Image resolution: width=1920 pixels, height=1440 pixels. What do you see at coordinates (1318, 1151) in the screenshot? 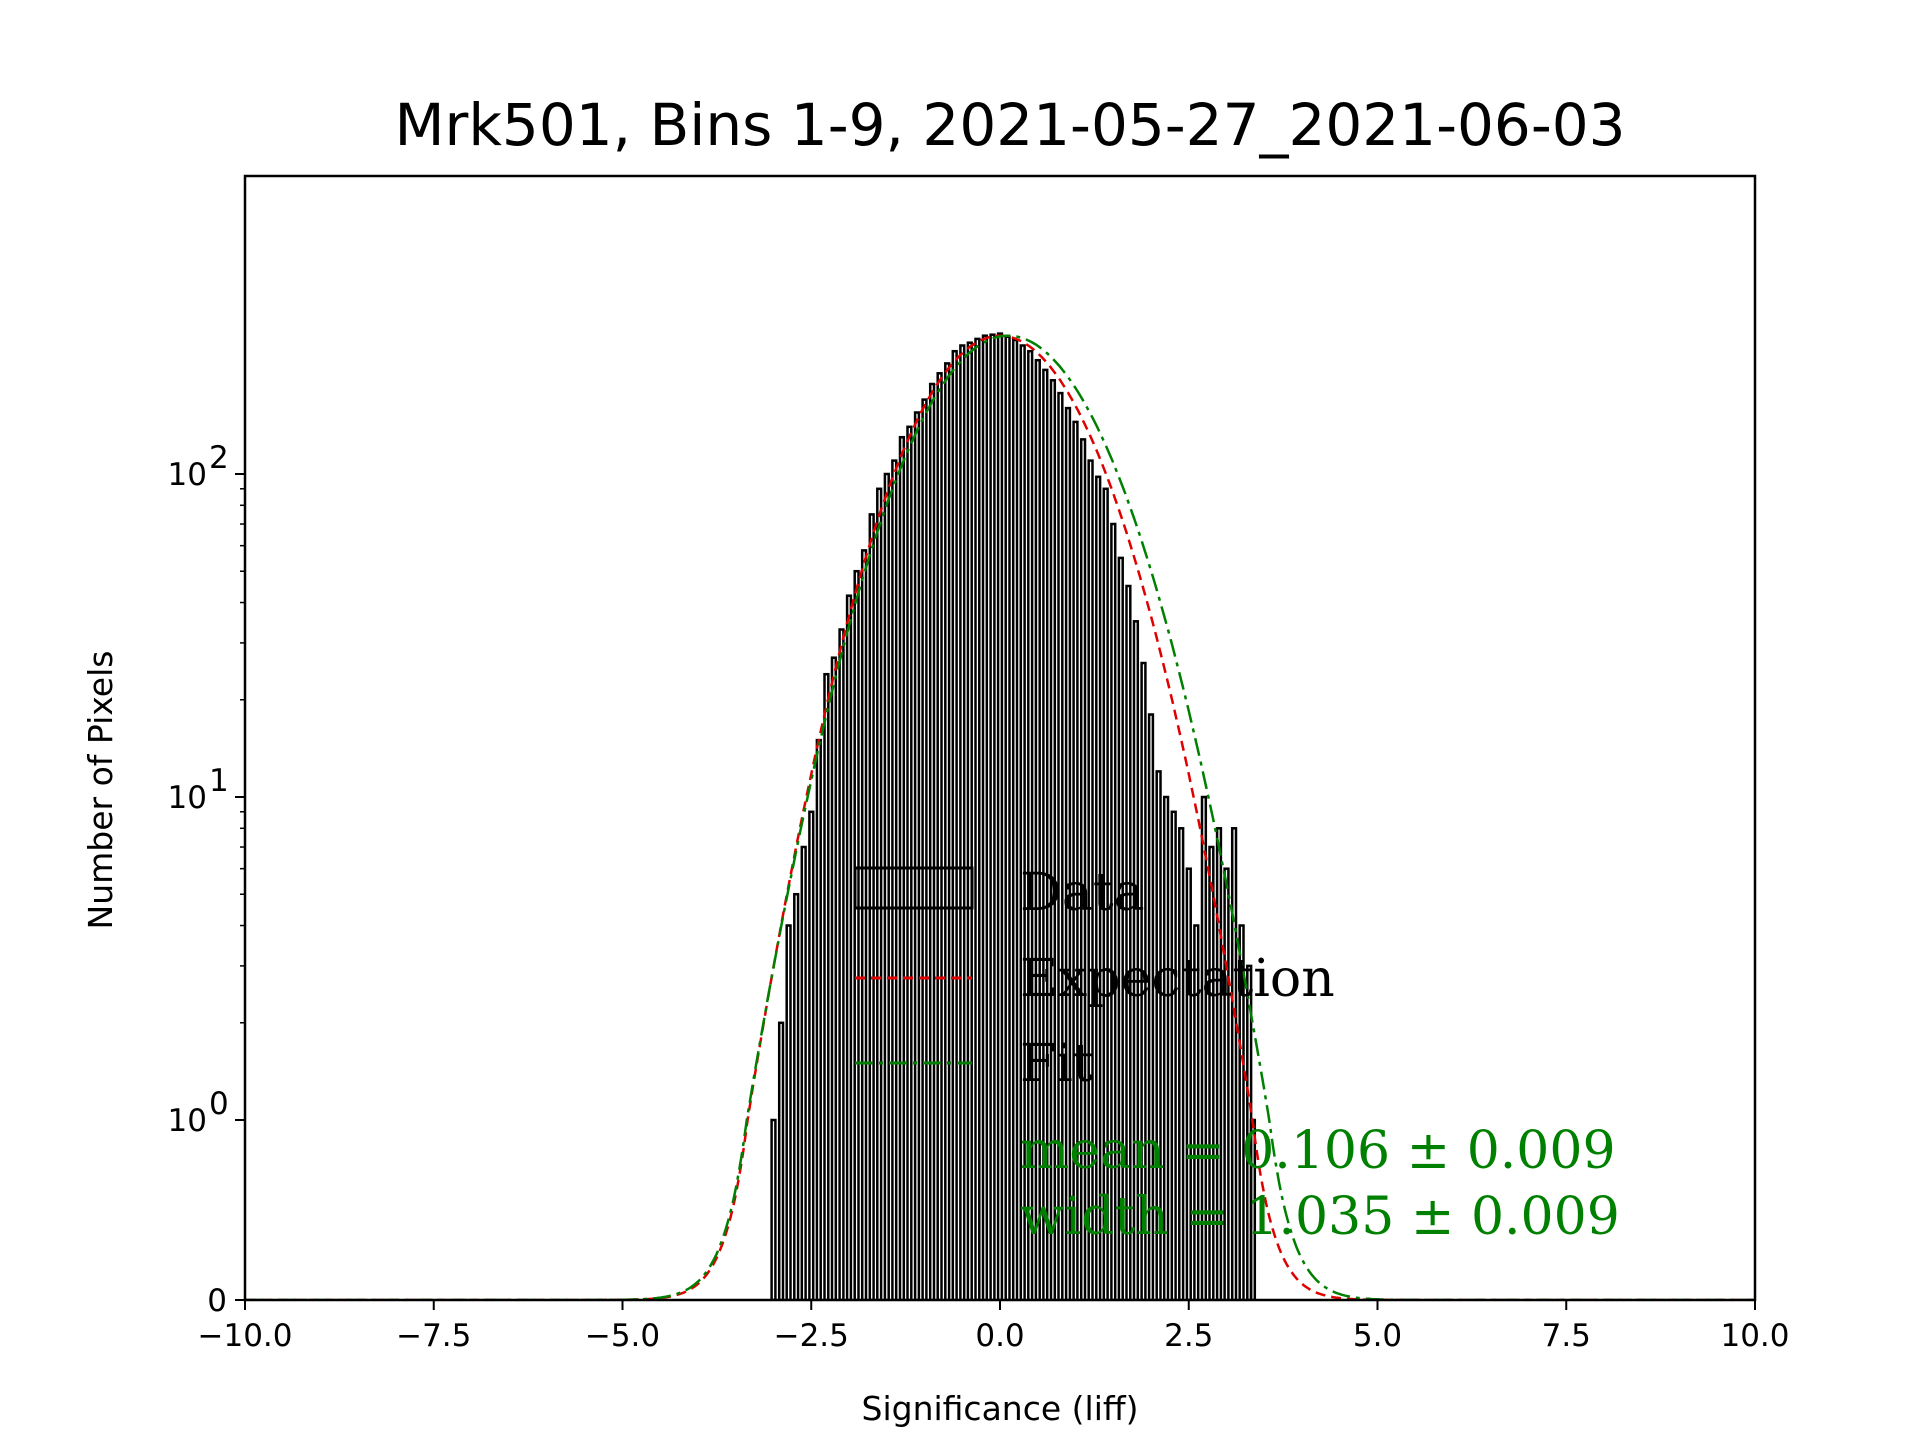
I see `fit-mean-annotation: mean = 0.106 ± 0.009` at bounding box center [1318, 1151].